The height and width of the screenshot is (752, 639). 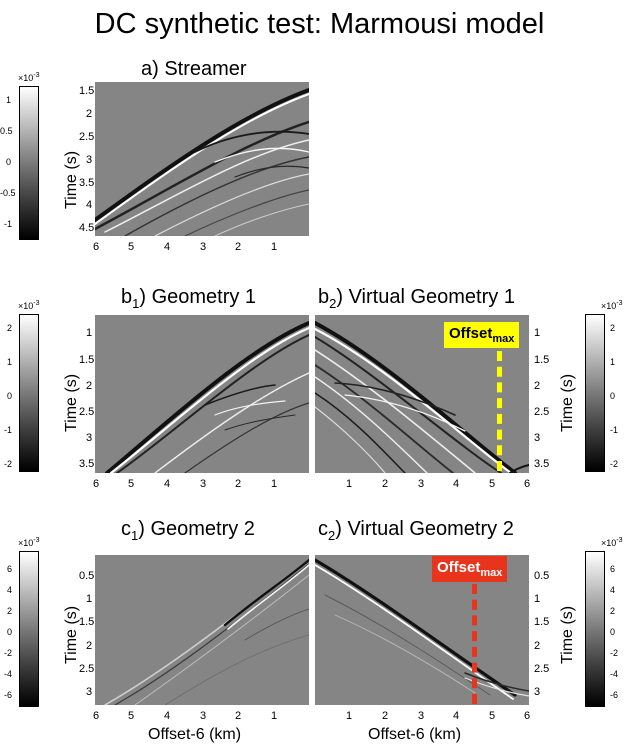 What do you see at coordinates (8, 193) in the screenshot?
I see `cbtick: -0.5` at bounding box center [8, 193].